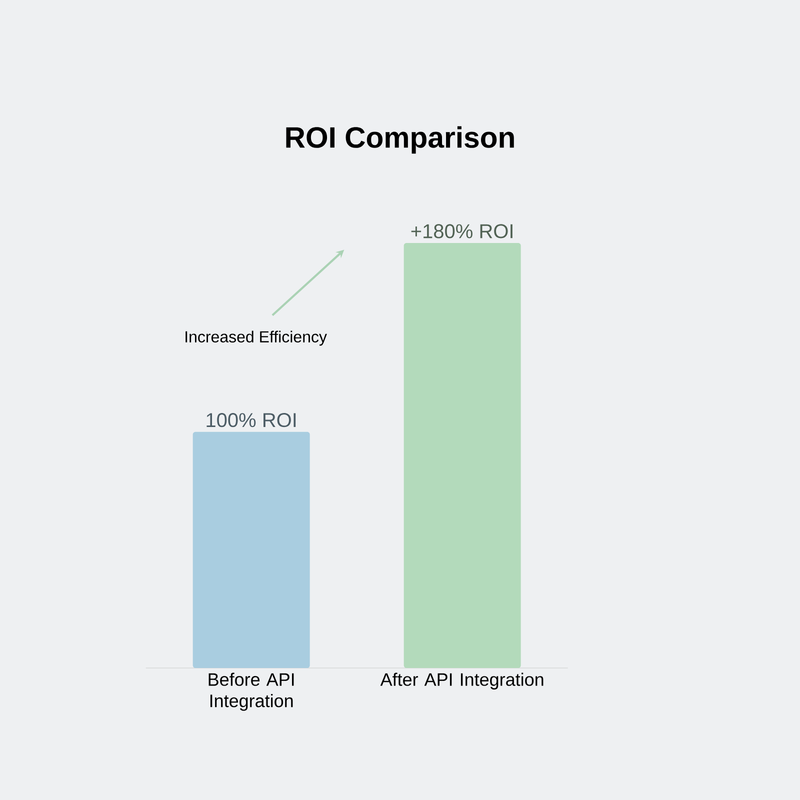 The image size is (800, 800). I want to click on x-tick-label: Before API Integration, so click(251, 691).